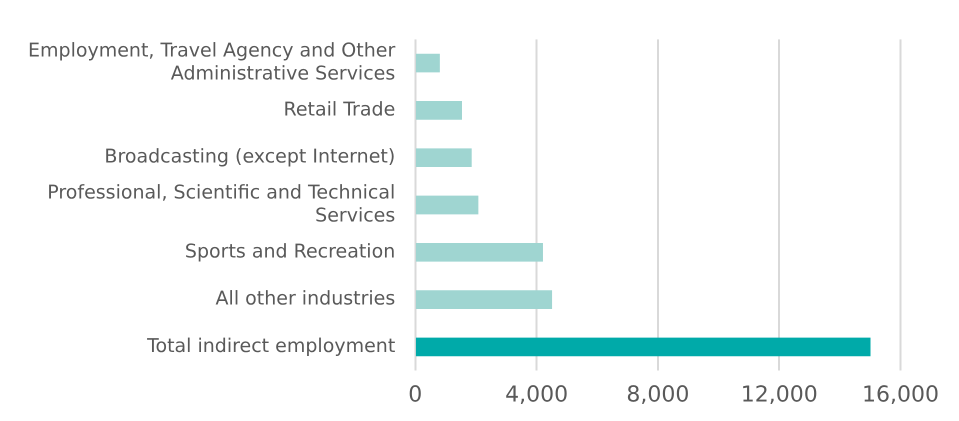 The width and height of the screenshot is (959, 421). What do you see at coordinates (290, 251) in the screenshot?
I see `y-tick-label: Sports and Recreation` at bounding box center [290, 251].